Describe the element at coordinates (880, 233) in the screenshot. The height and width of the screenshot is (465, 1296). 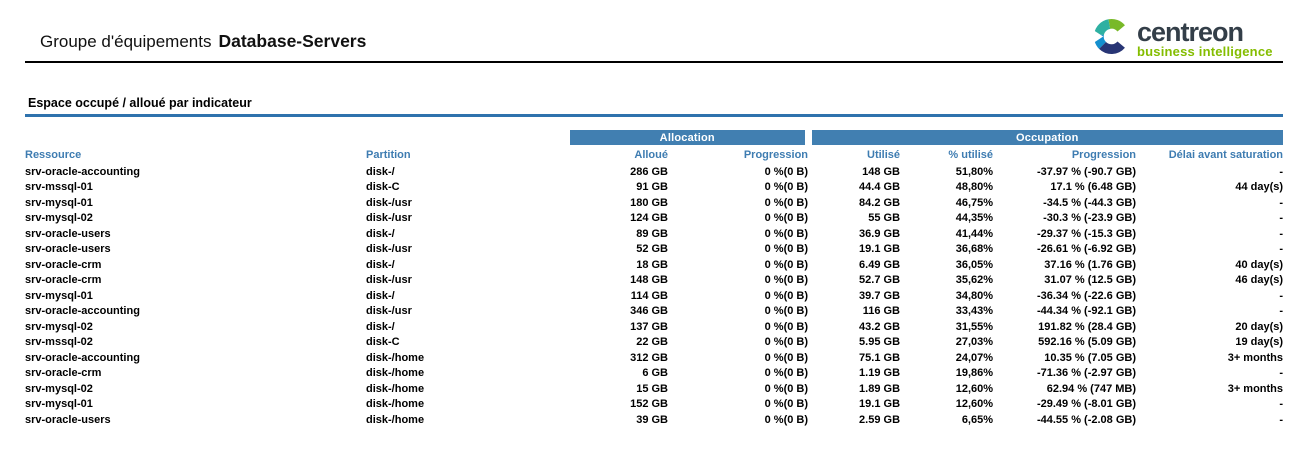
I see `table-cell: 36.9 GB` at that location.